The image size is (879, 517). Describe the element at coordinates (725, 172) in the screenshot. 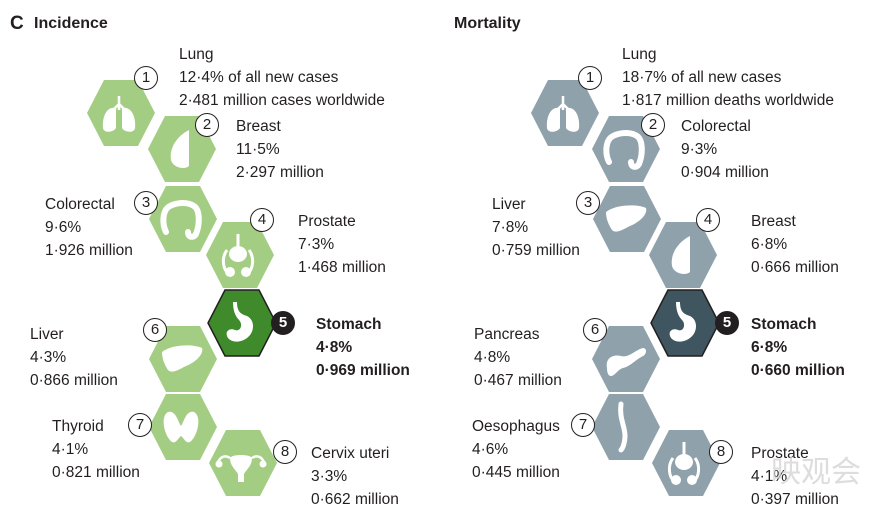

I see `label-count: 0·904 million` at that location.